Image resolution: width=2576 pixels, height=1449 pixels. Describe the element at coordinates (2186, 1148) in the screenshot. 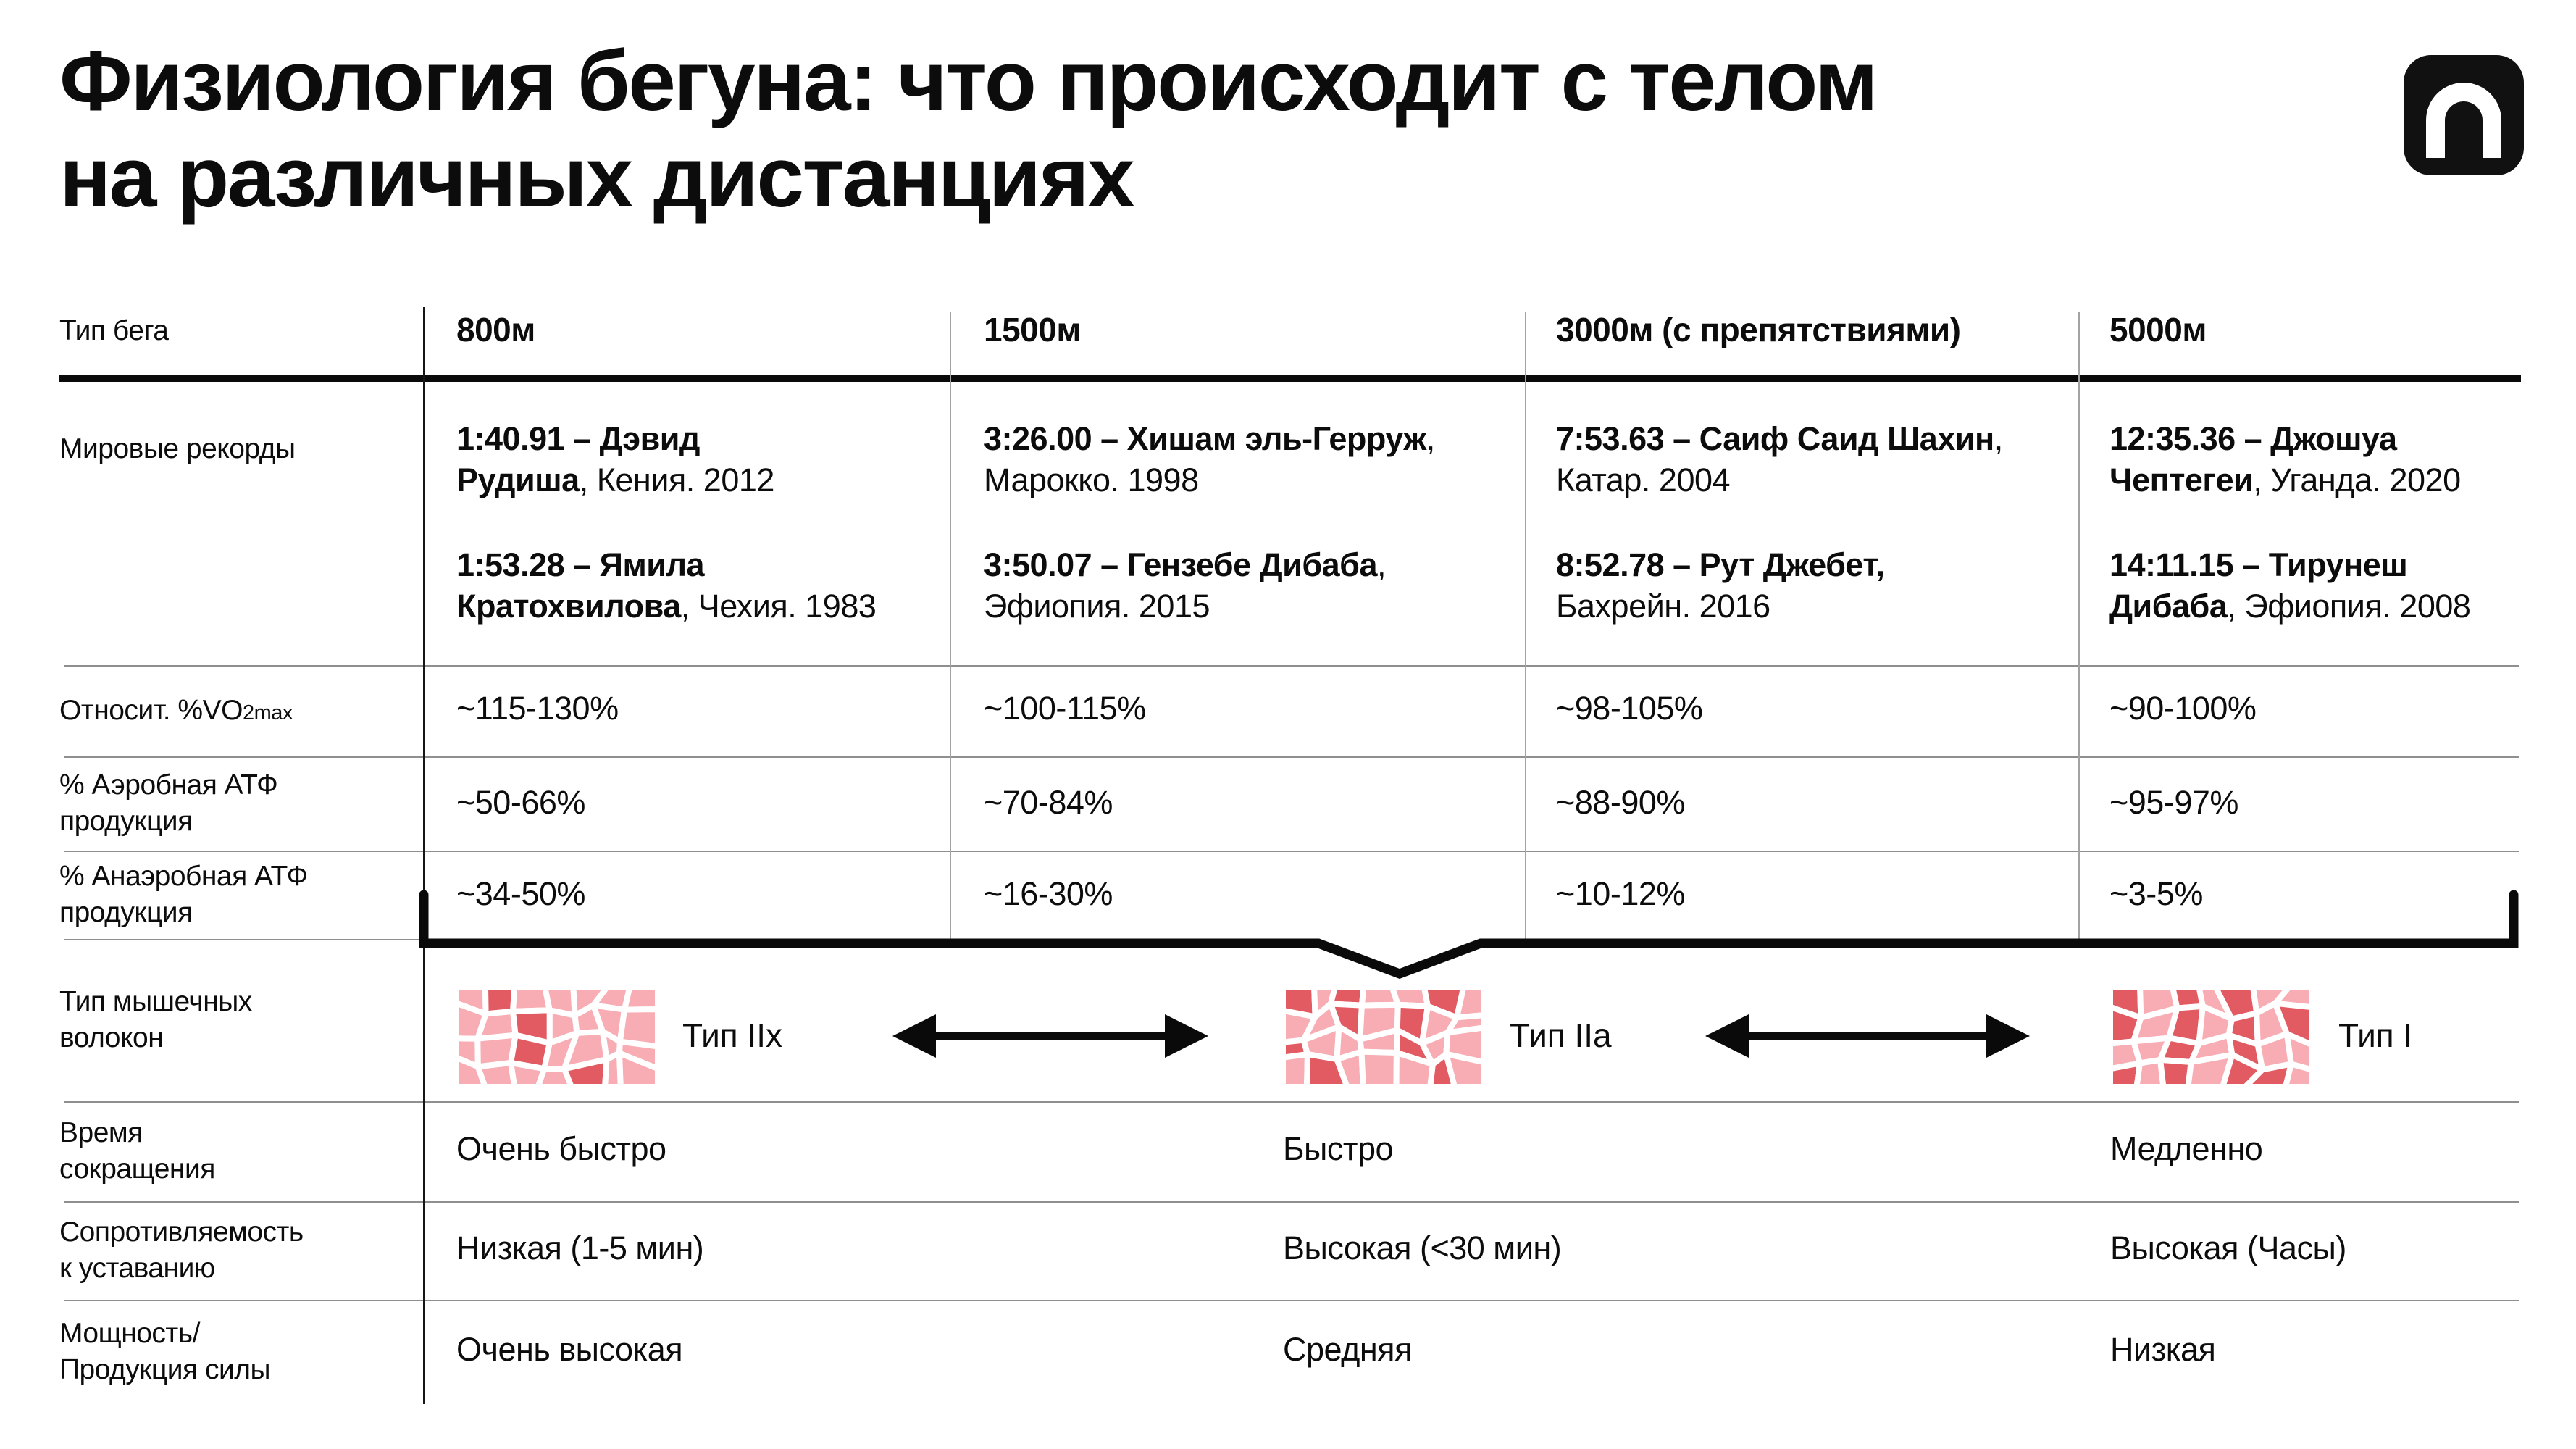

I see `contraction-slow-twitch: Медленно` at that location.